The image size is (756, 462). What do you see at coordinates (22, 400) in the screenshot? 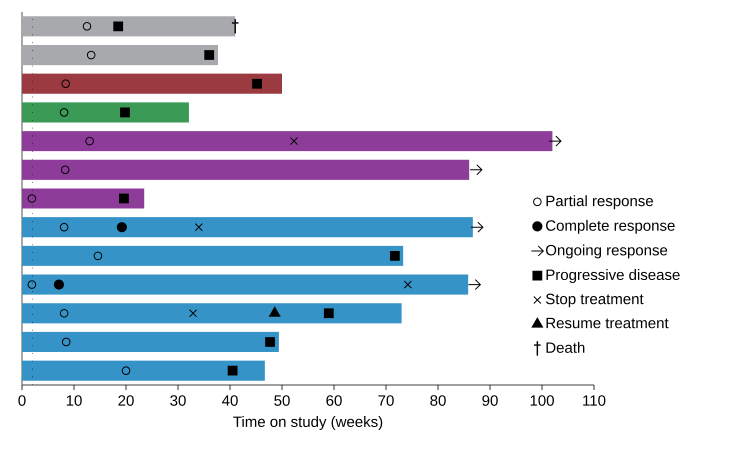
I see `x-tick-label: 0` at bounding box center [22, 400].